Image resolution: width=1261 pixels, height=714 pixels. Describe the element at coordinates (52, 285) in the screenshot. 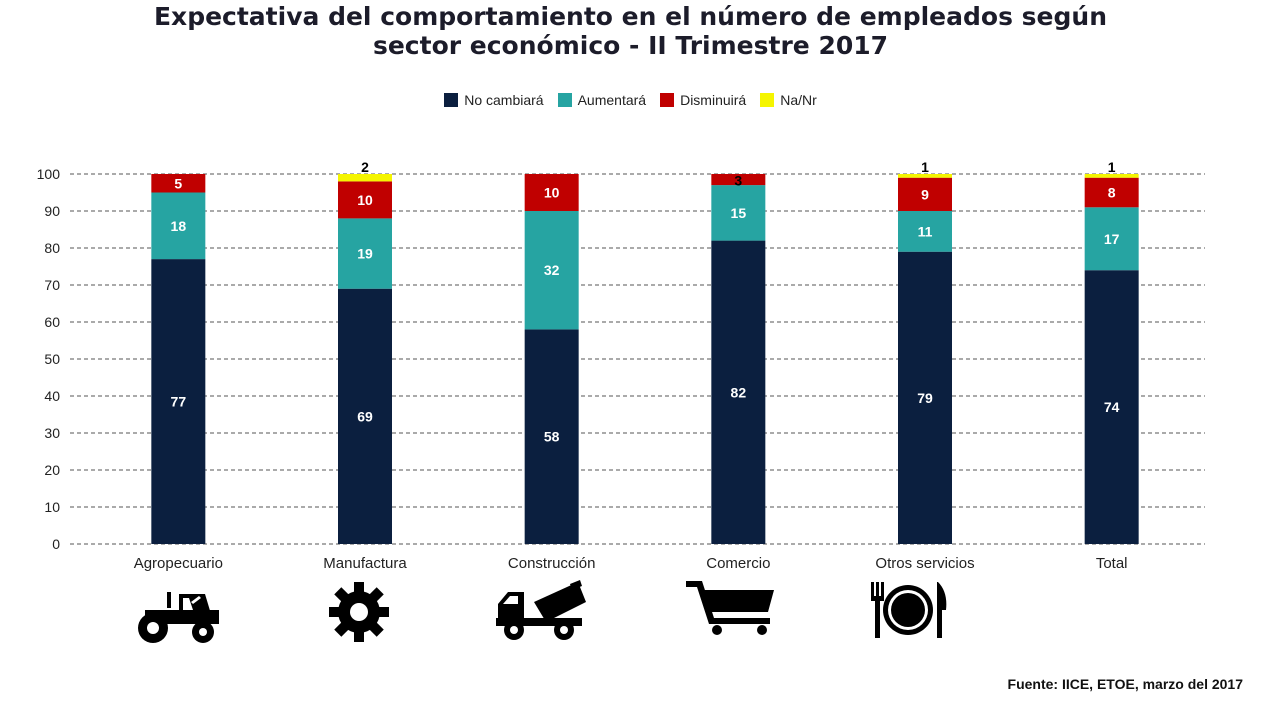

I see `y-tick-label: 70` at that location.